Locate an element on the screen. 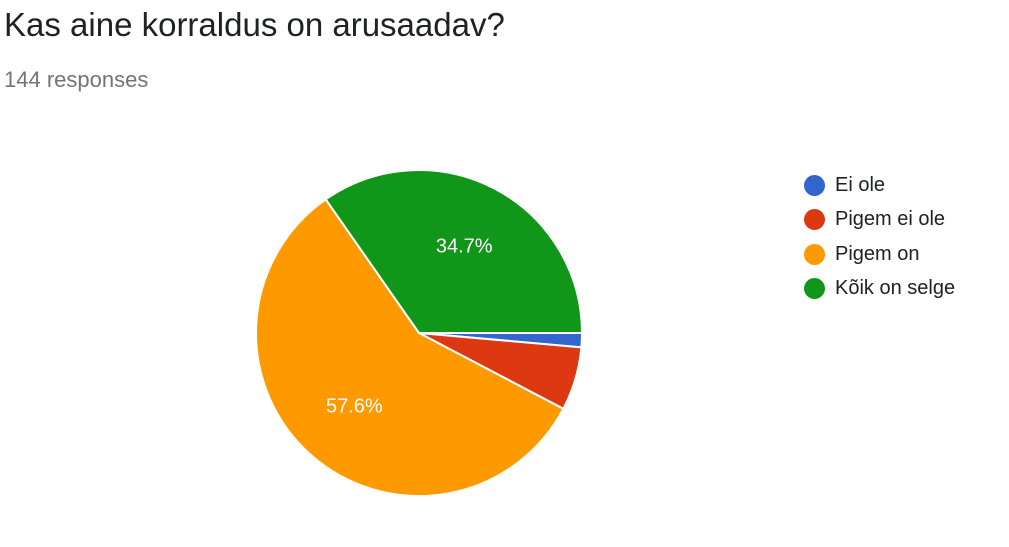  legend-label: Pigem on is located at coordinates (877, 253).